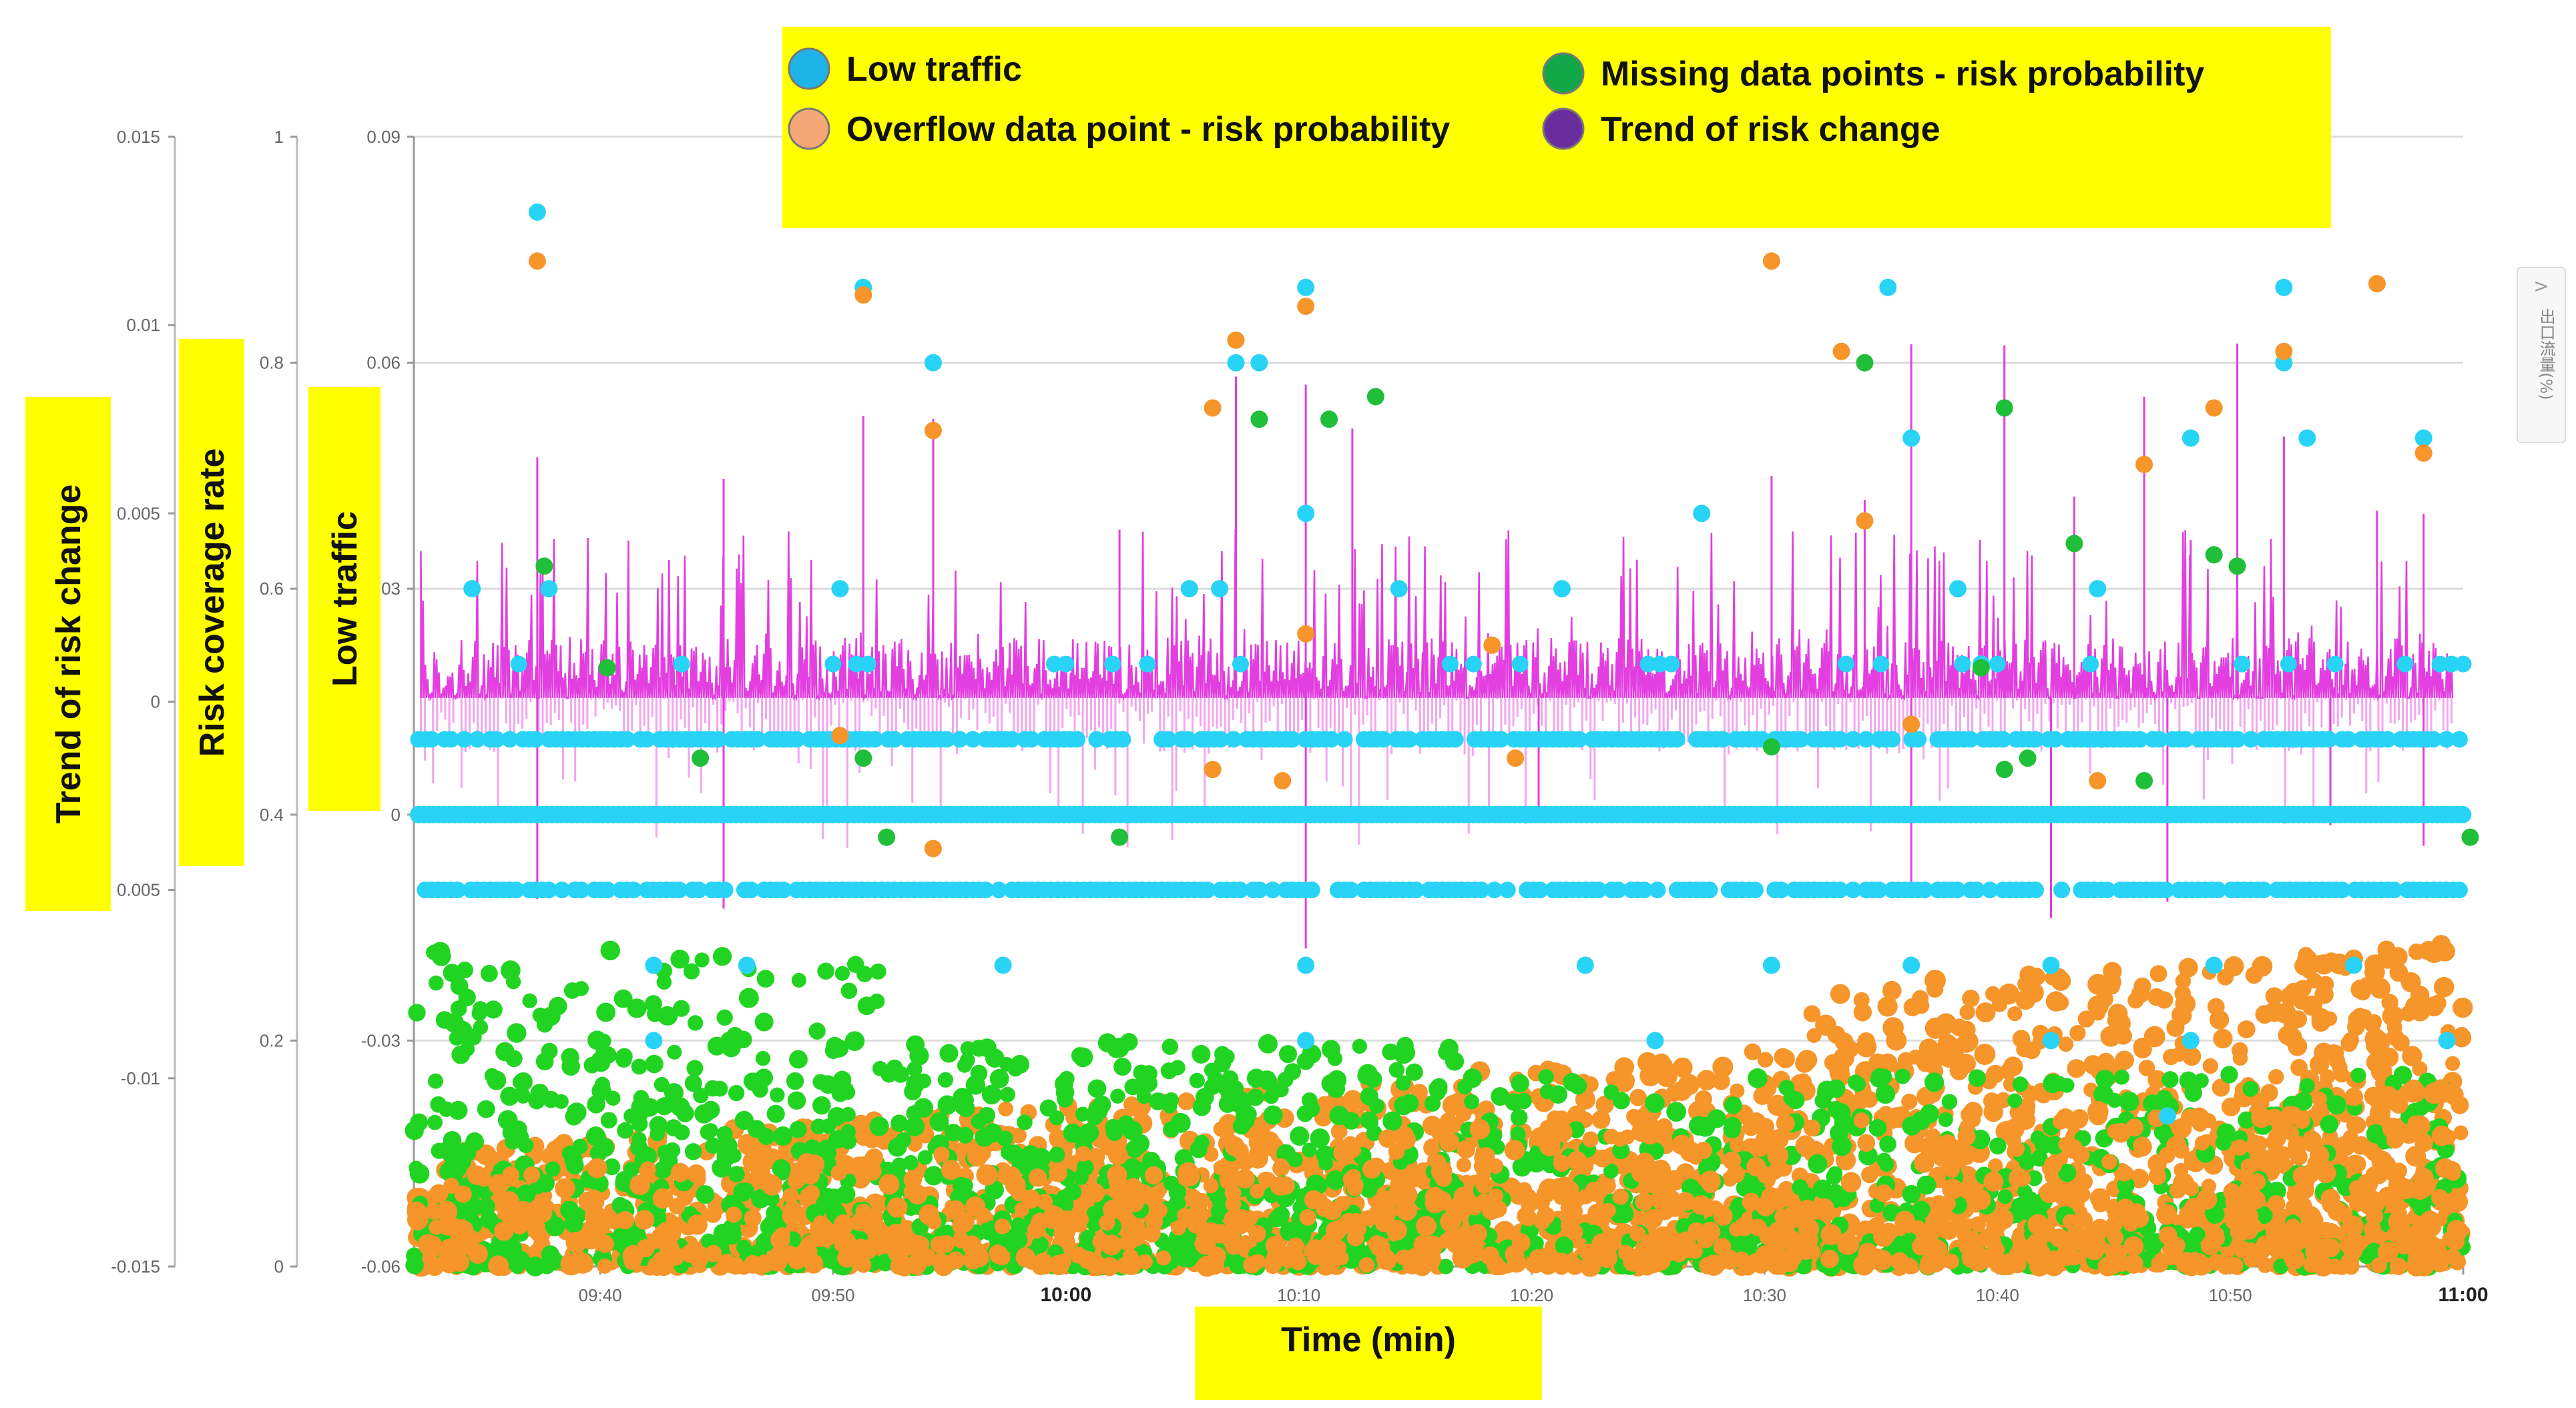 The image size is (2576, 1408). What do you see at coordinates (272, 1040) in the screenshot?
I see `y-tick-label: 0.2` at bounding box center [272, 1040].